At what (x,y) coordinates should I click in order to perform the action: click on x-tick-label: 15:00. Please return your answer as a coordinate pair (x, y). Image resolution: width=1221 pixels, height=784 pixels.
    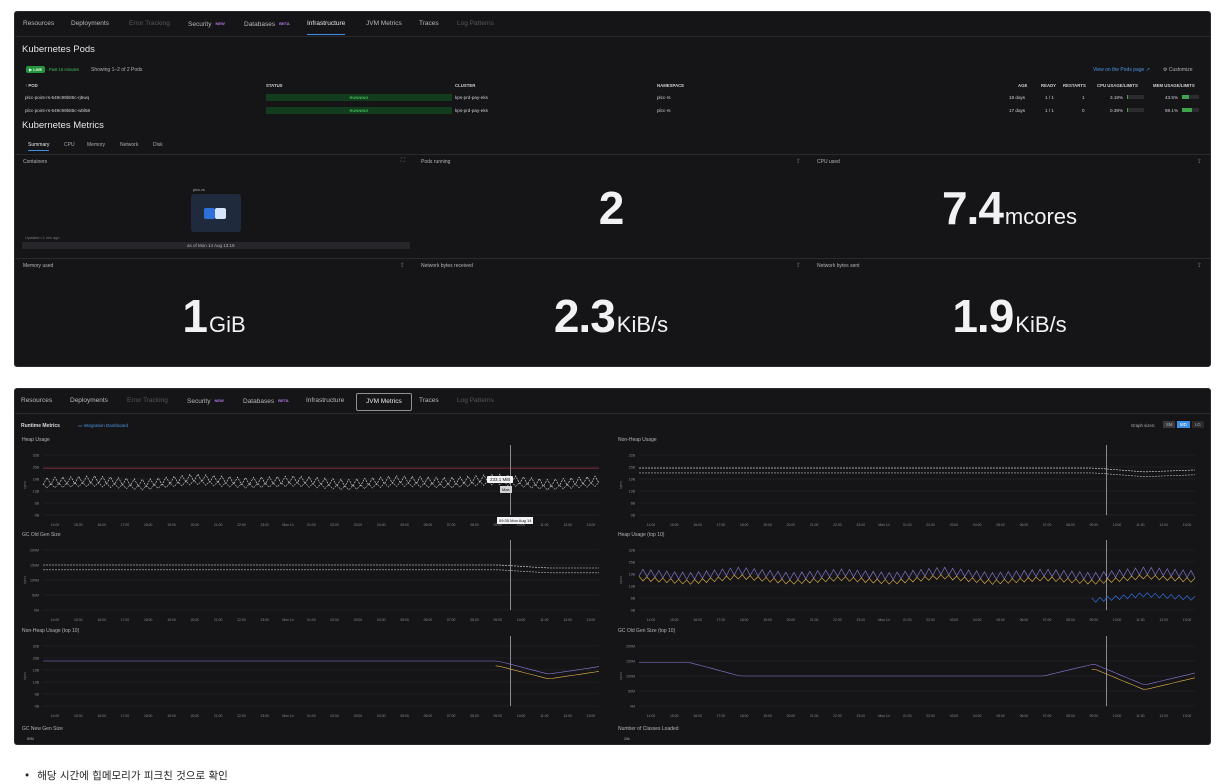
    Looking at the image, I should click on (674, 716).